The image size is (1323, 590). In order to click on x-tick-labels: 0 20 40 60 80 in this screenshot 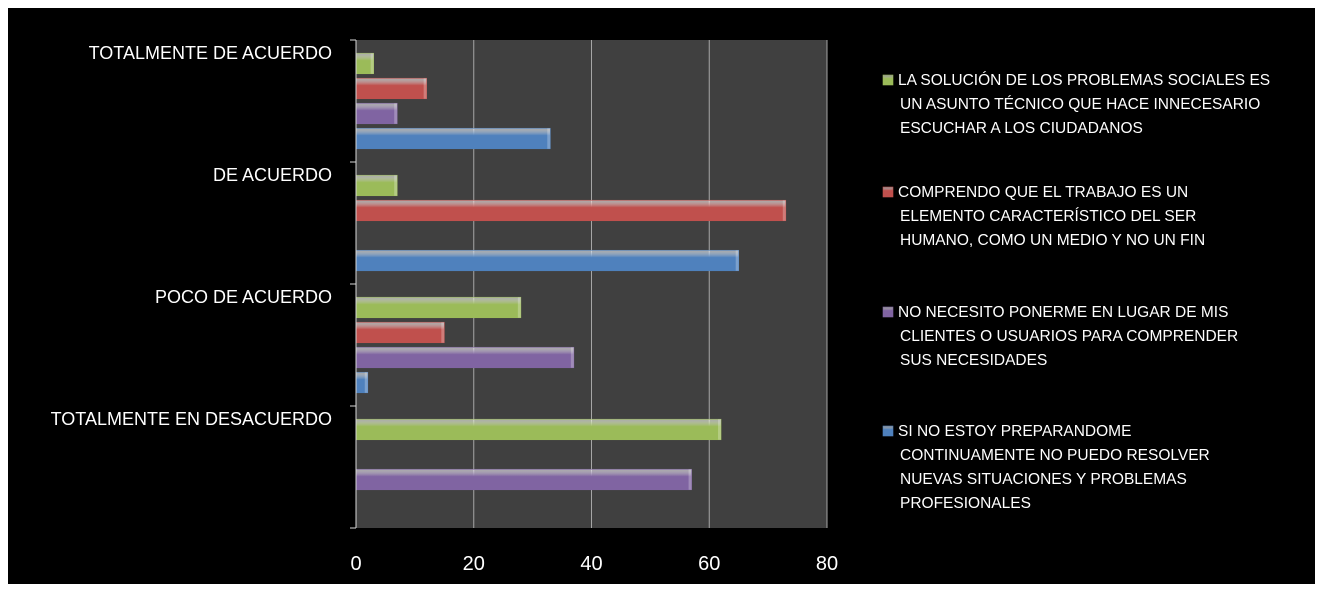, I will do `click(594, 564)`.